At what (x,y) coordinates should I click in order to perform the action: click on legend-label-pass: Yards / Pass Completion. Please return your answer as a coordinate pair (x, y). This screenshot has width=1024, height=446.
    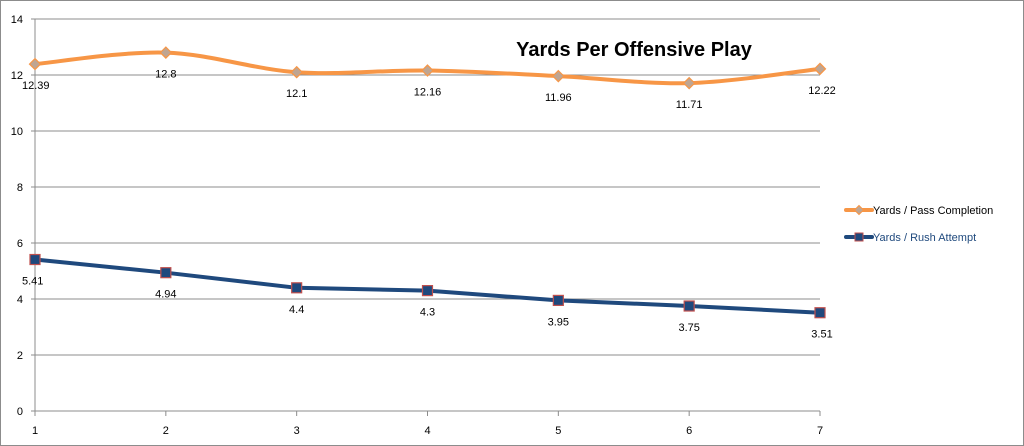
    Looking at the image, I should click on (933, 211).